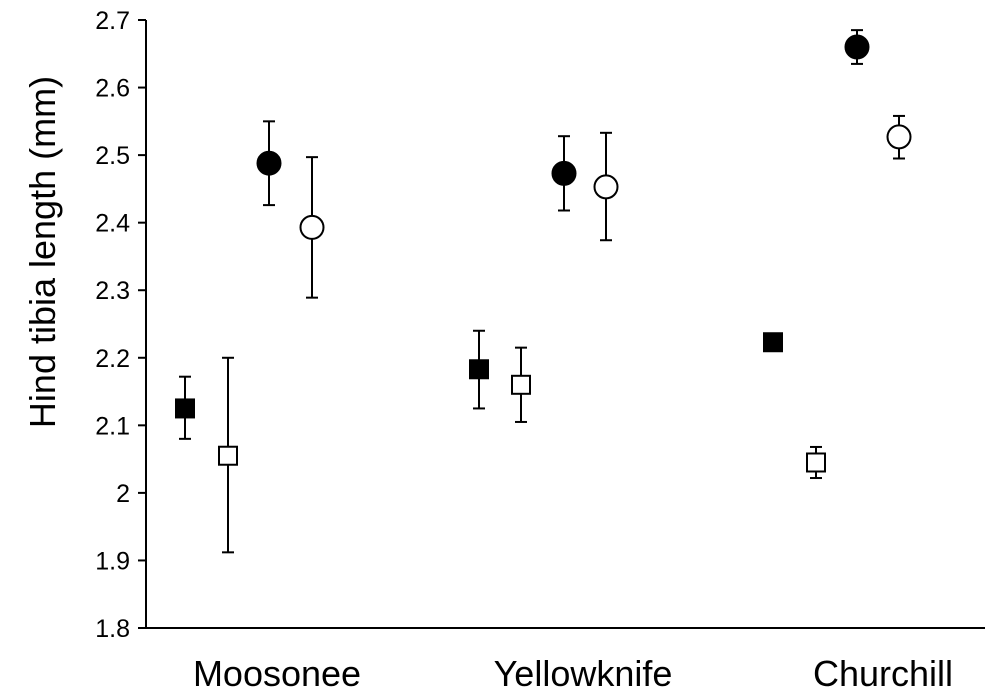 The width and height of the screenshot is (992, 695). What do you see at coordinates (112, 21) in the screenshot?
I see `y-tick-label: 2.7` at bounding box center [112, 21].